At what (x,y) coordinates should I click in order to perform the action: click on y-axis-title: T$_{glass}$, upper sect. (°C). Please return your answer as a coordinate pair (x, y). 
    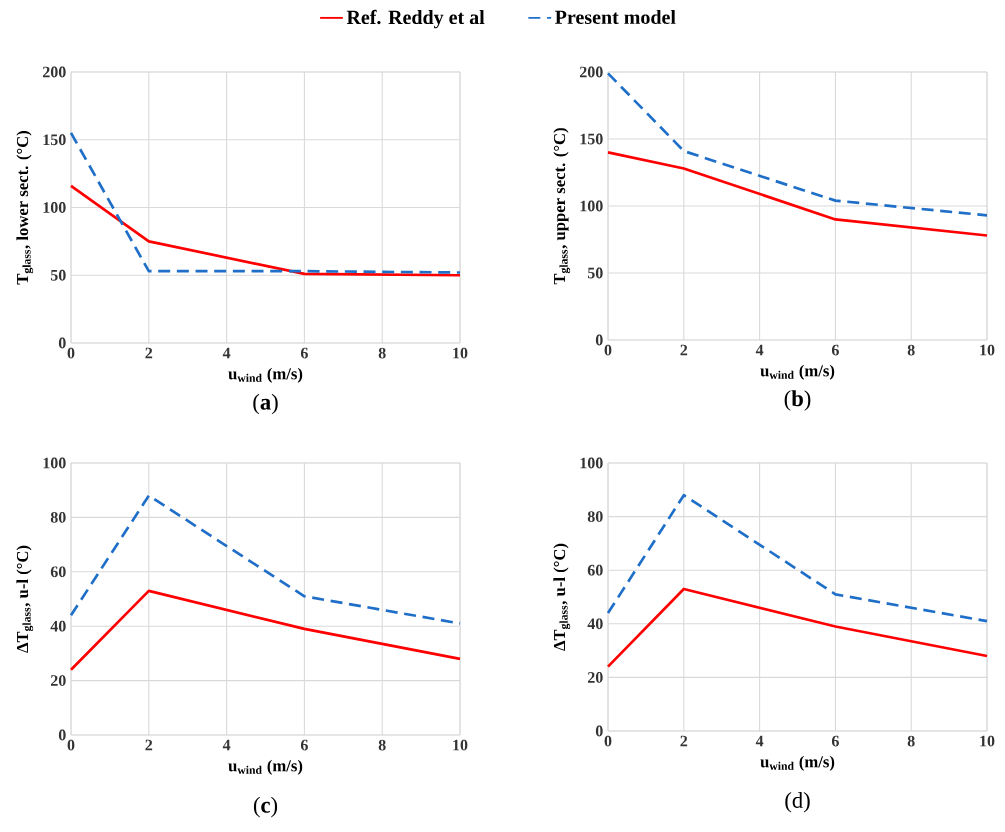
    Looking at the image, I should click on (562, 206).